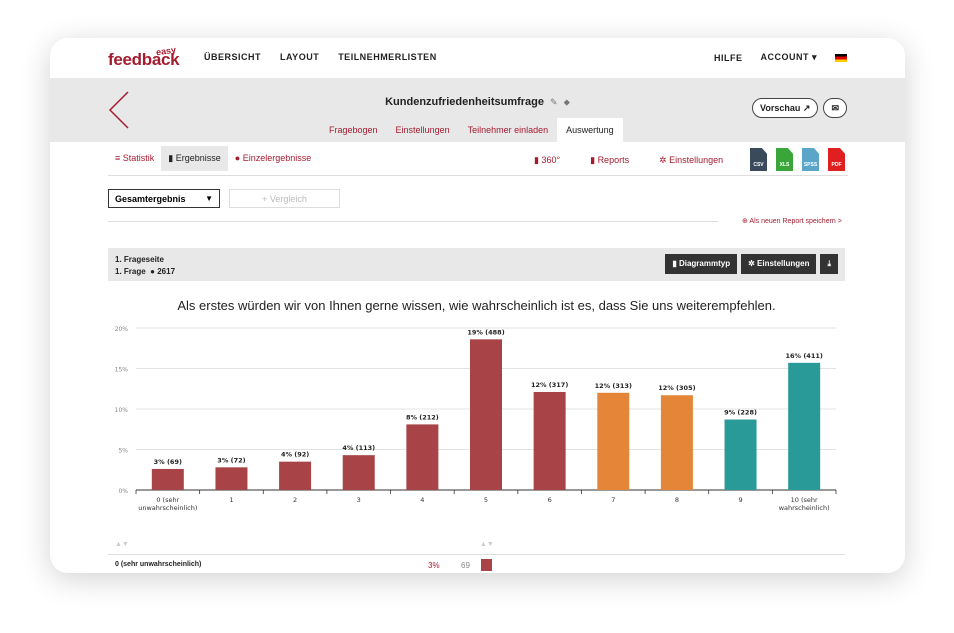 The image size is (954, 633). Describe the element at coordinates (158, 564) in the screenshot. I see `row-label: 0 (sehr unwahrscheinlich)` at that location.